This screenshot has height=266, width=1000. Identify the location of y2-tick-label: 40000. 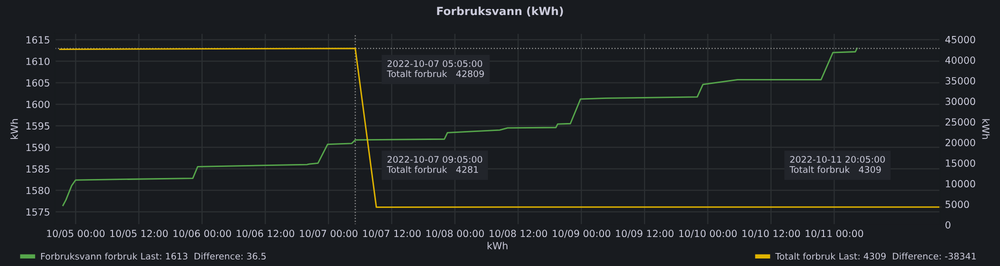
(960, 60).